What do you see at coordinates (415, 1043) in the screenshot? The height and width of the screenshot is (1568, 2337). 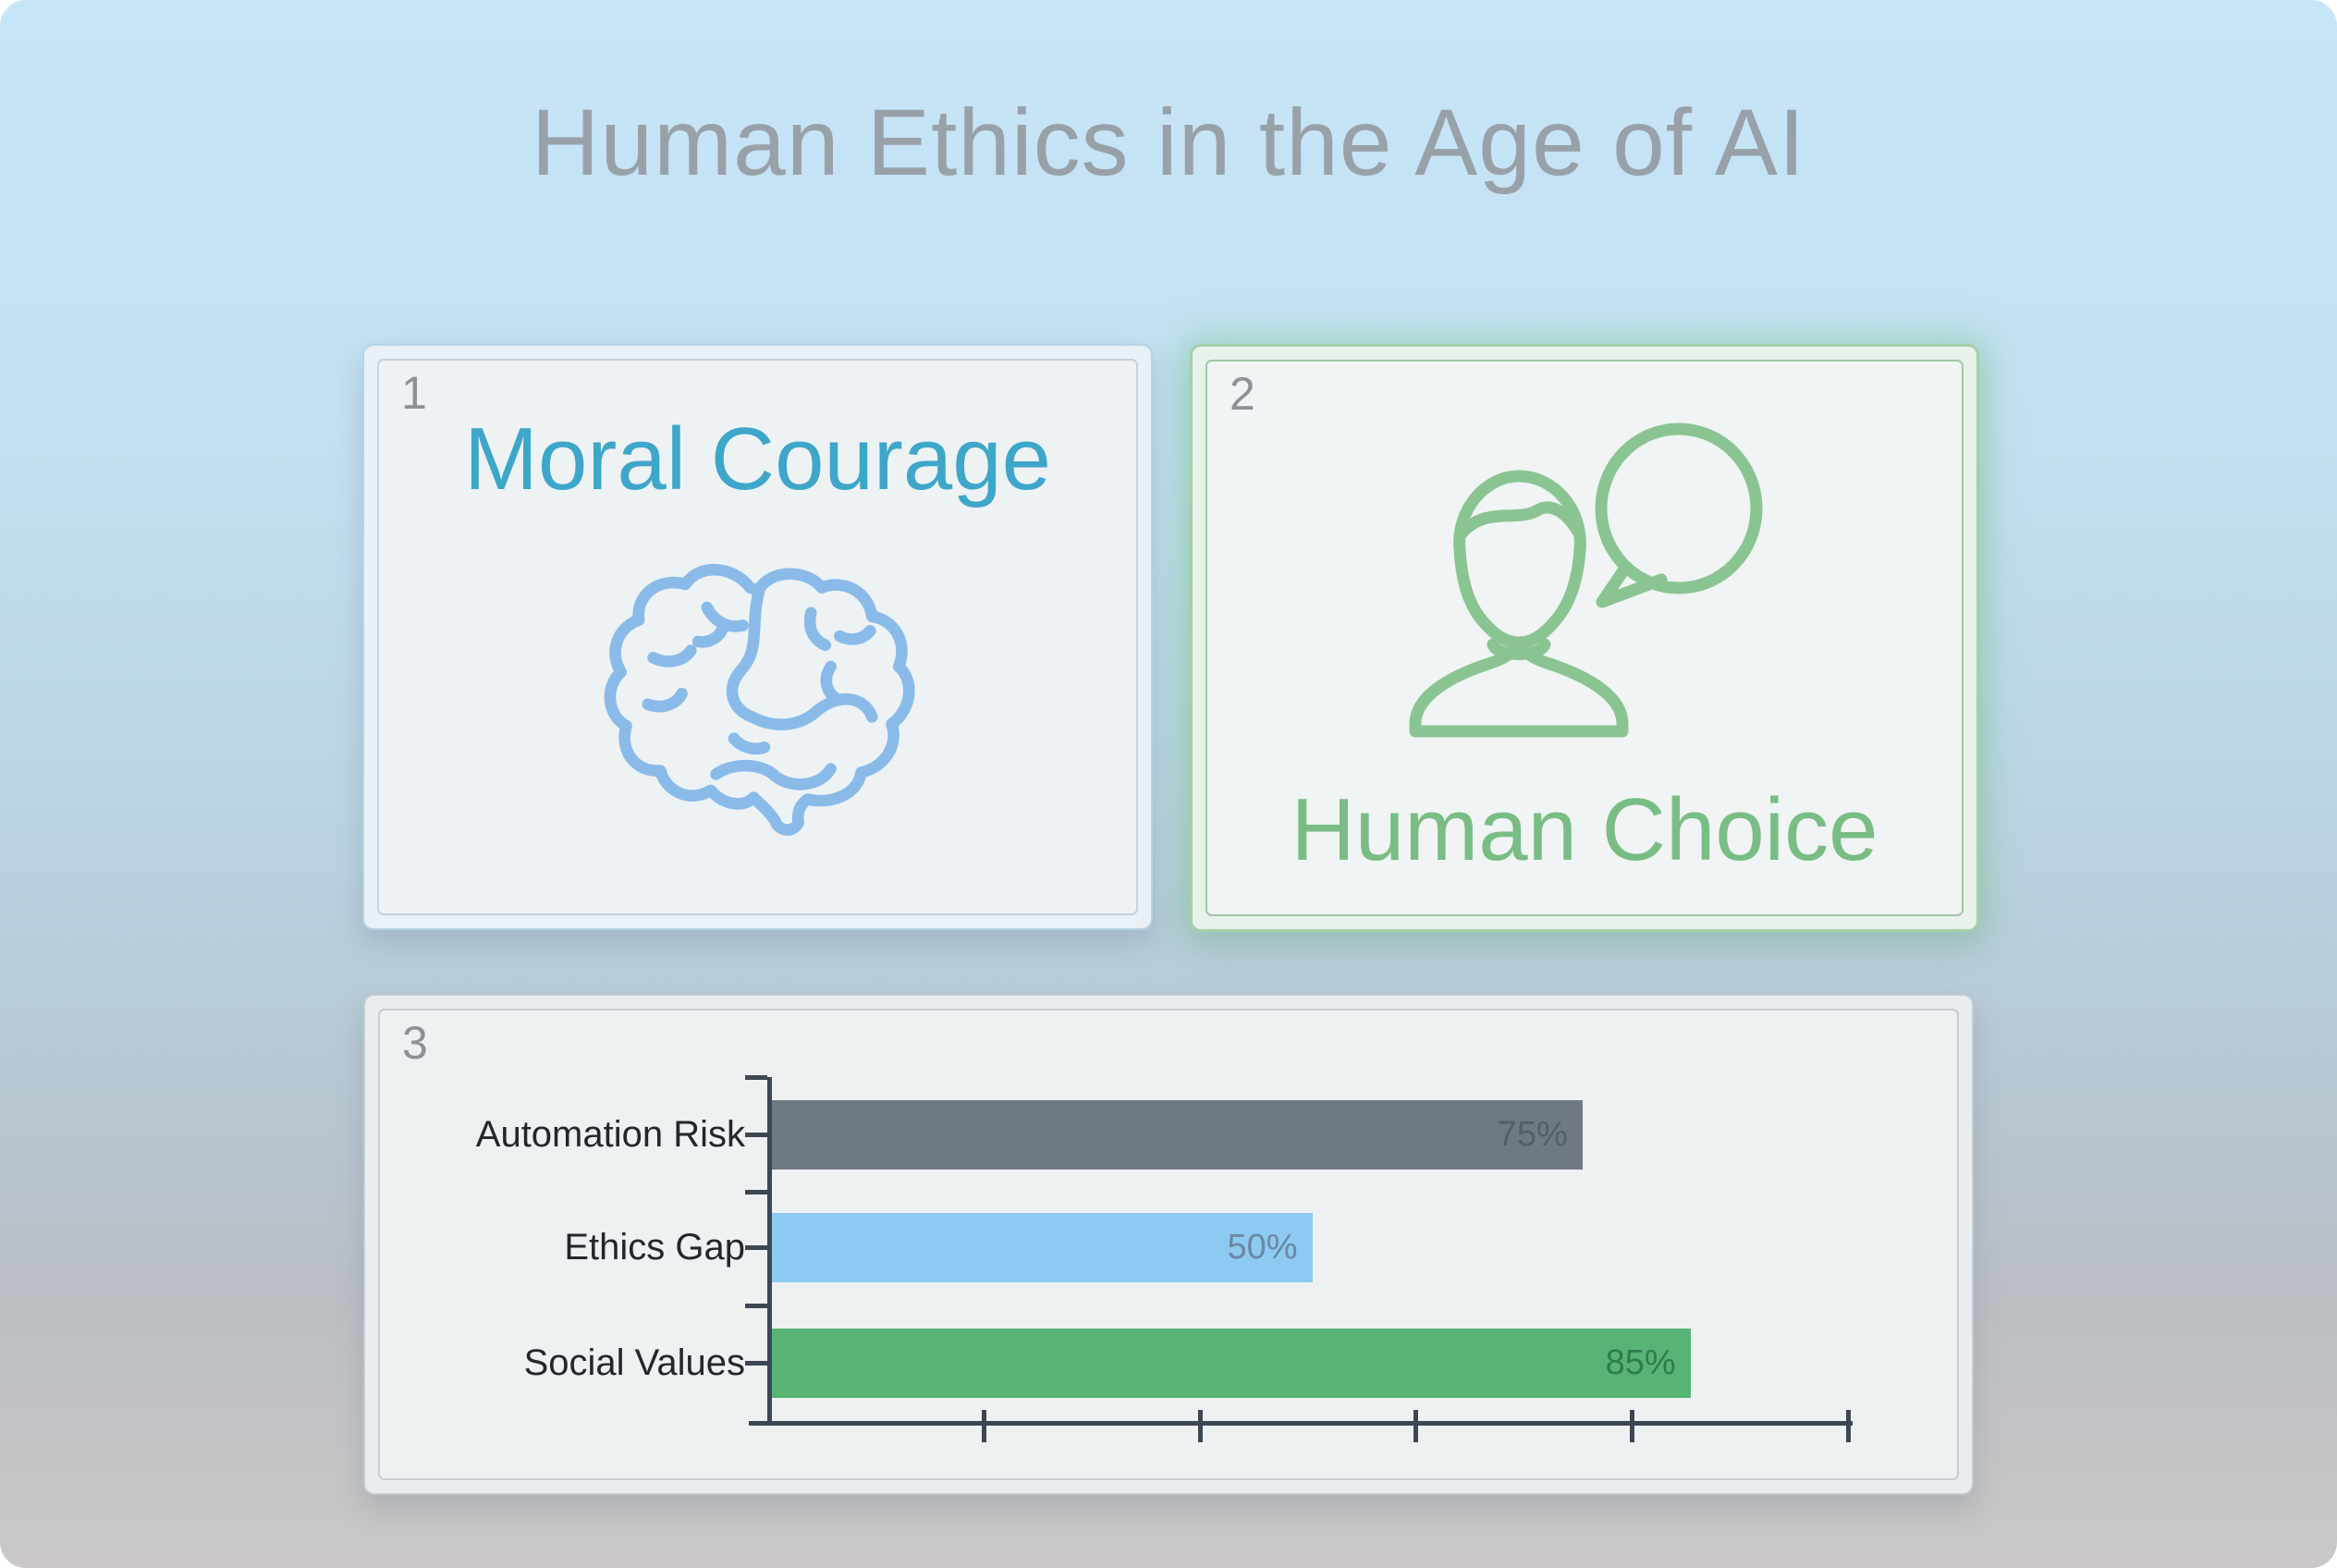 I see `card-number: 3` at bounding box center [415, 1043].